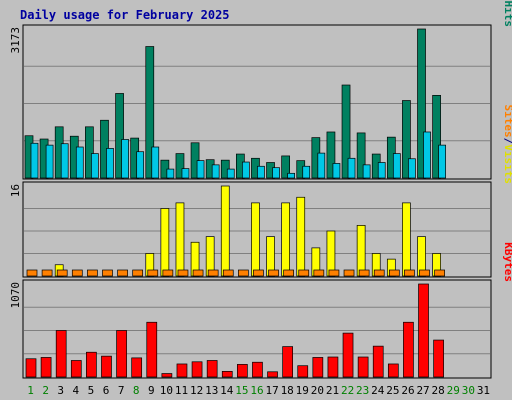 The width and height of the screenshot is (512, 400). I want to click on day-label: 3, so click(60, 390).